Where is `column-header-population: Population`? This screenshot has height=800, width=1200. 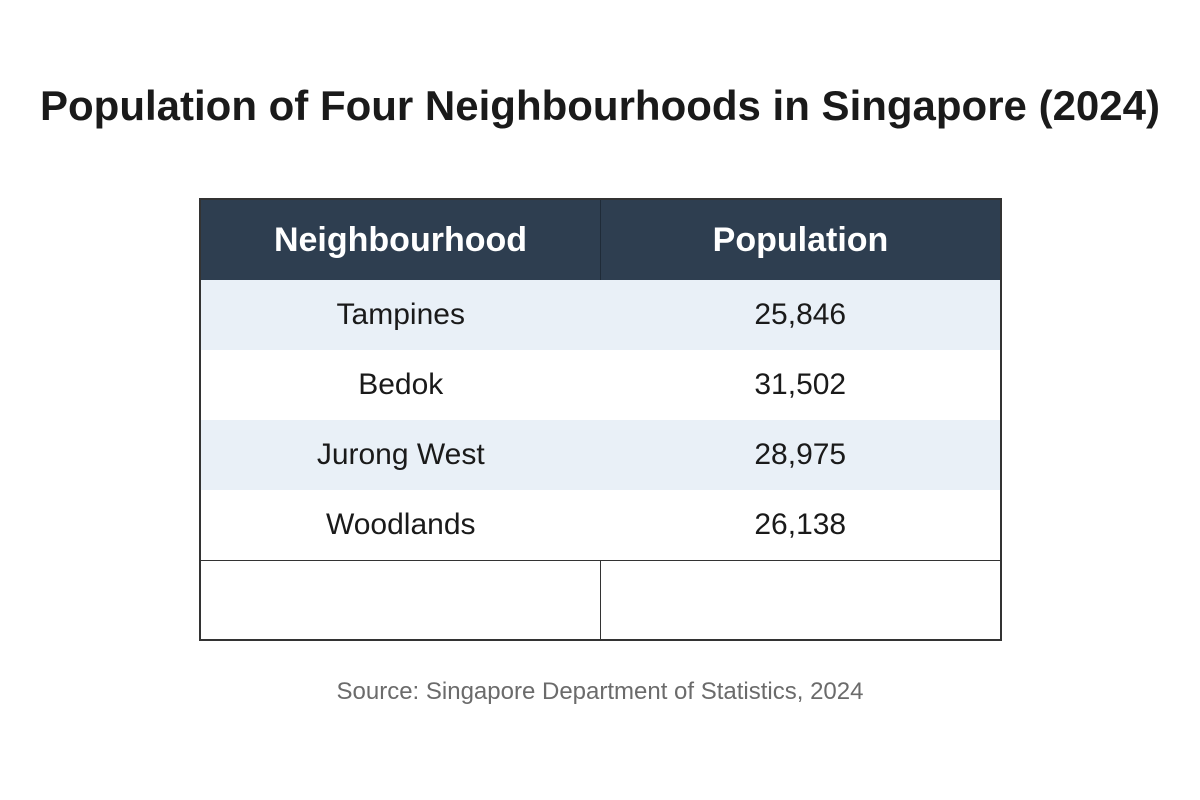
column-header-population: Population is located at coordinates (800, 240).